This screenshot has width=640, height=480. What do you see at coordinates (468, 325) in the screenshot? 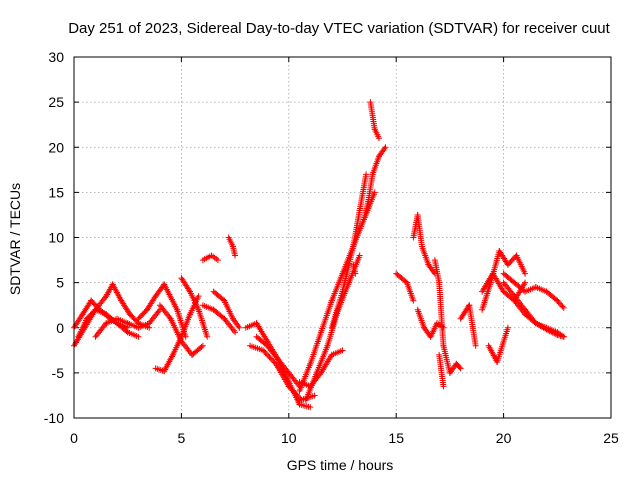
I see `series-track-ab` at bounding box center [468, 325].